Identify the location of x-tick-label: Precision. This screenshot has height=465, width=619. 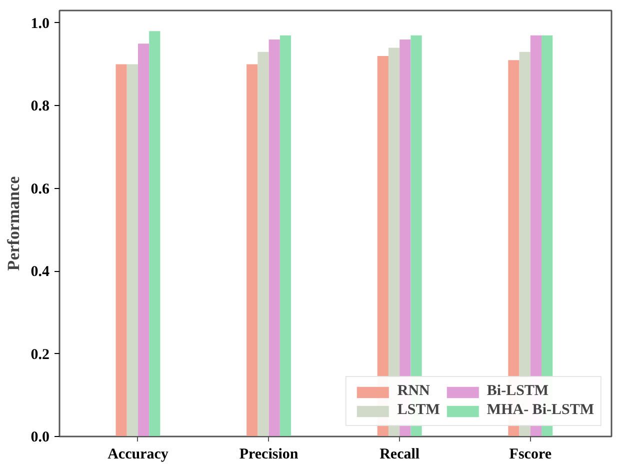
(269, 454).